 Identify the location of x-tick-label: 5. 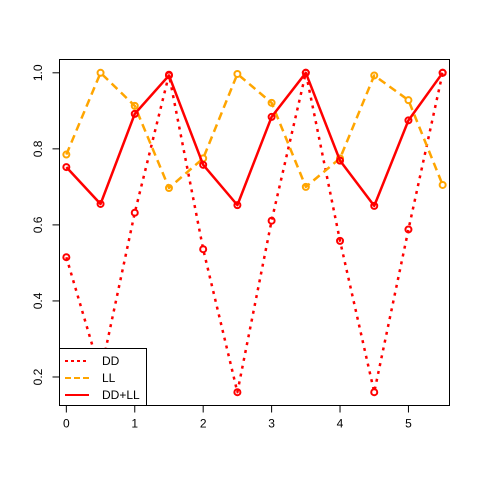
(408, 424).